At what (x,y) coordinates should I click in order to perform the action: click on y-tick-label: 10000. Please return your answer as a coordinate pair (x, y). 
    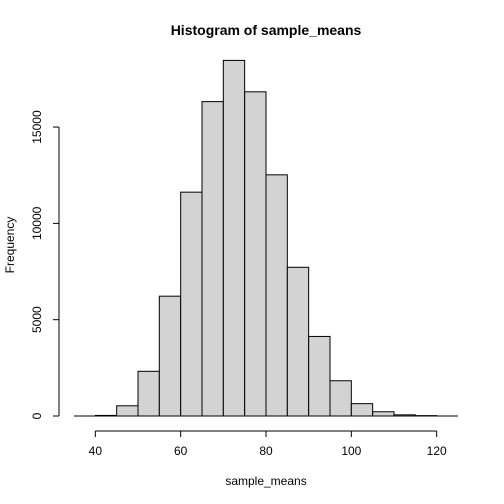
    Looking at the image, I should click on (37, 223).